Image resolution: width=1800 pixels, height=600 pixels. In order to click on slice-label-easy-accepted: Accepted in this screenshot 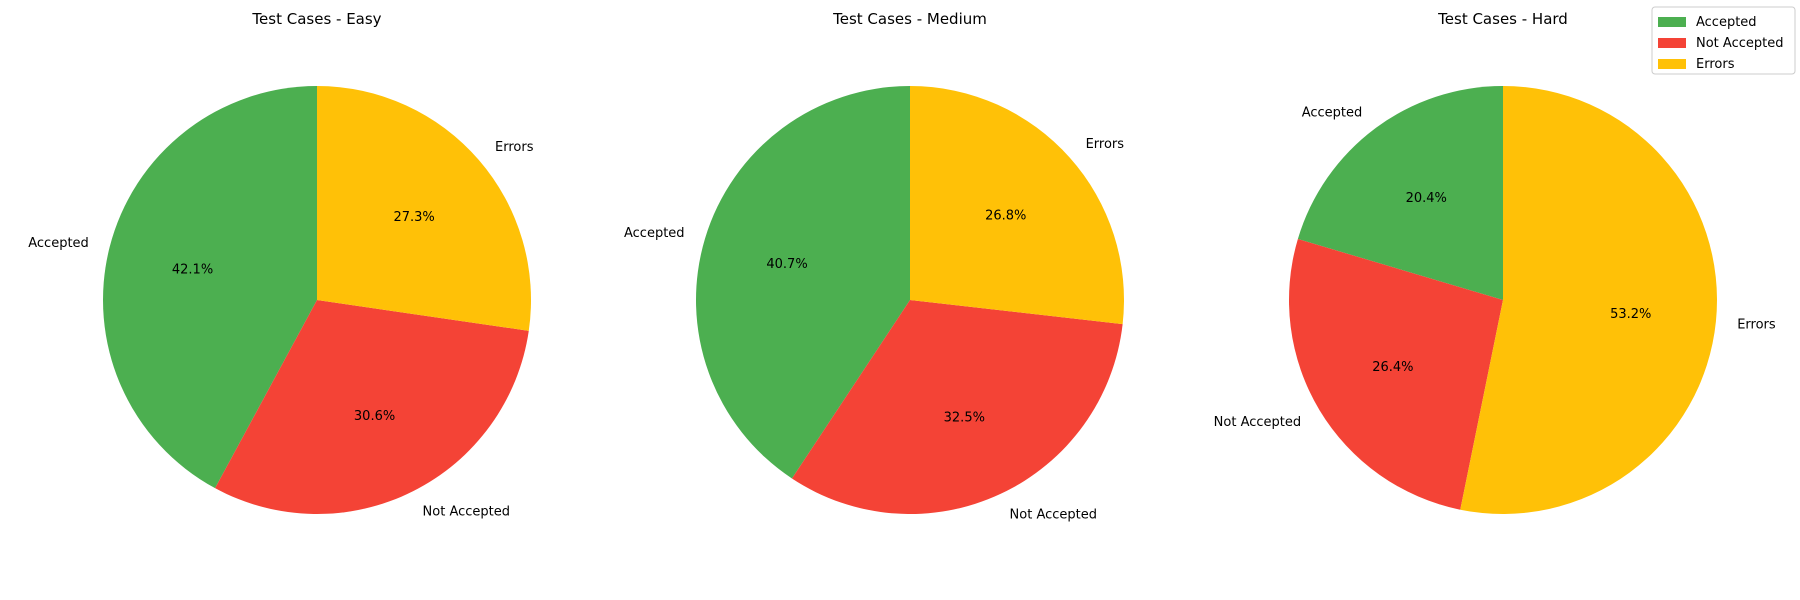, I will do `click(58, 243)`.